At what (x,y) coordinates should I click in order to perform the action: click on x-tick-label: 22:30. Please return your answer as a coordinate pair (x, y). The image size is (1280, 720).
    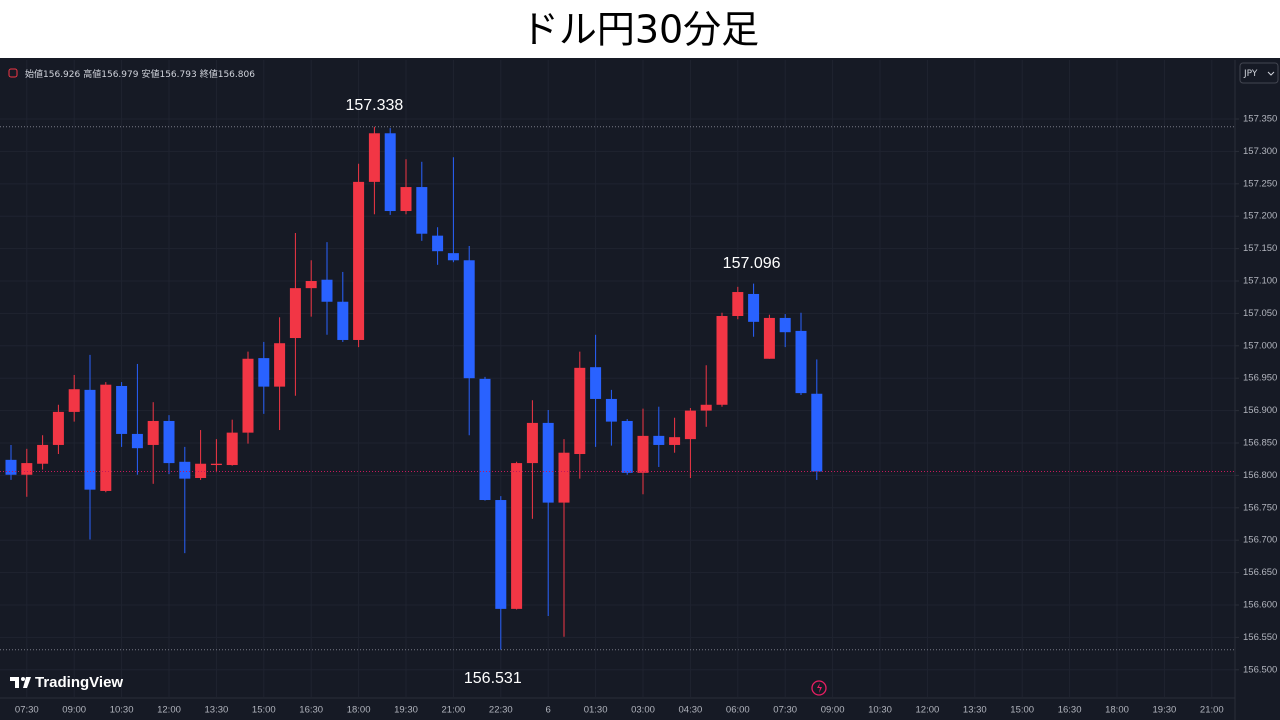
    Looking at the image, I should click on (501, 710).